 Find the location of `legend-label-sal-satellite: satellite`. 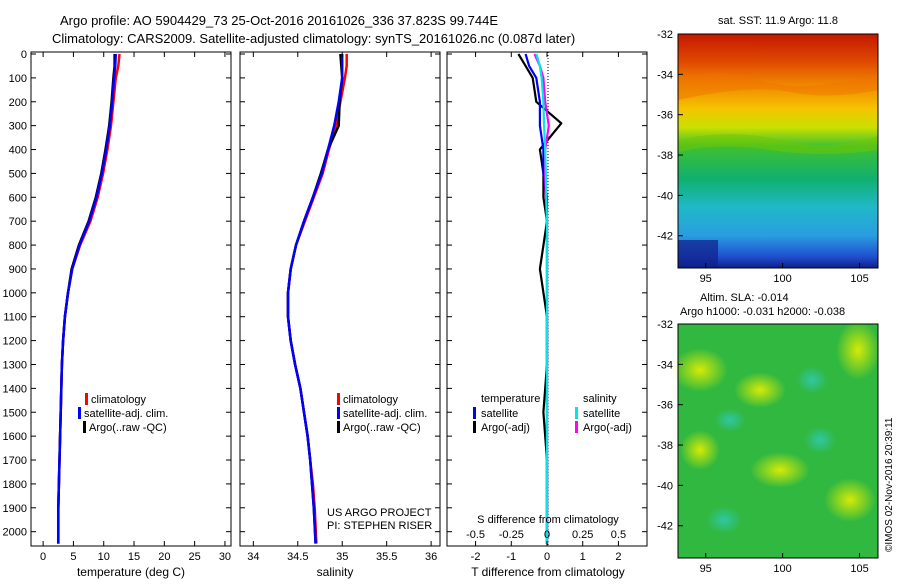

legend-label-sal-satellite: satellite is located at coordinates (601, 414).